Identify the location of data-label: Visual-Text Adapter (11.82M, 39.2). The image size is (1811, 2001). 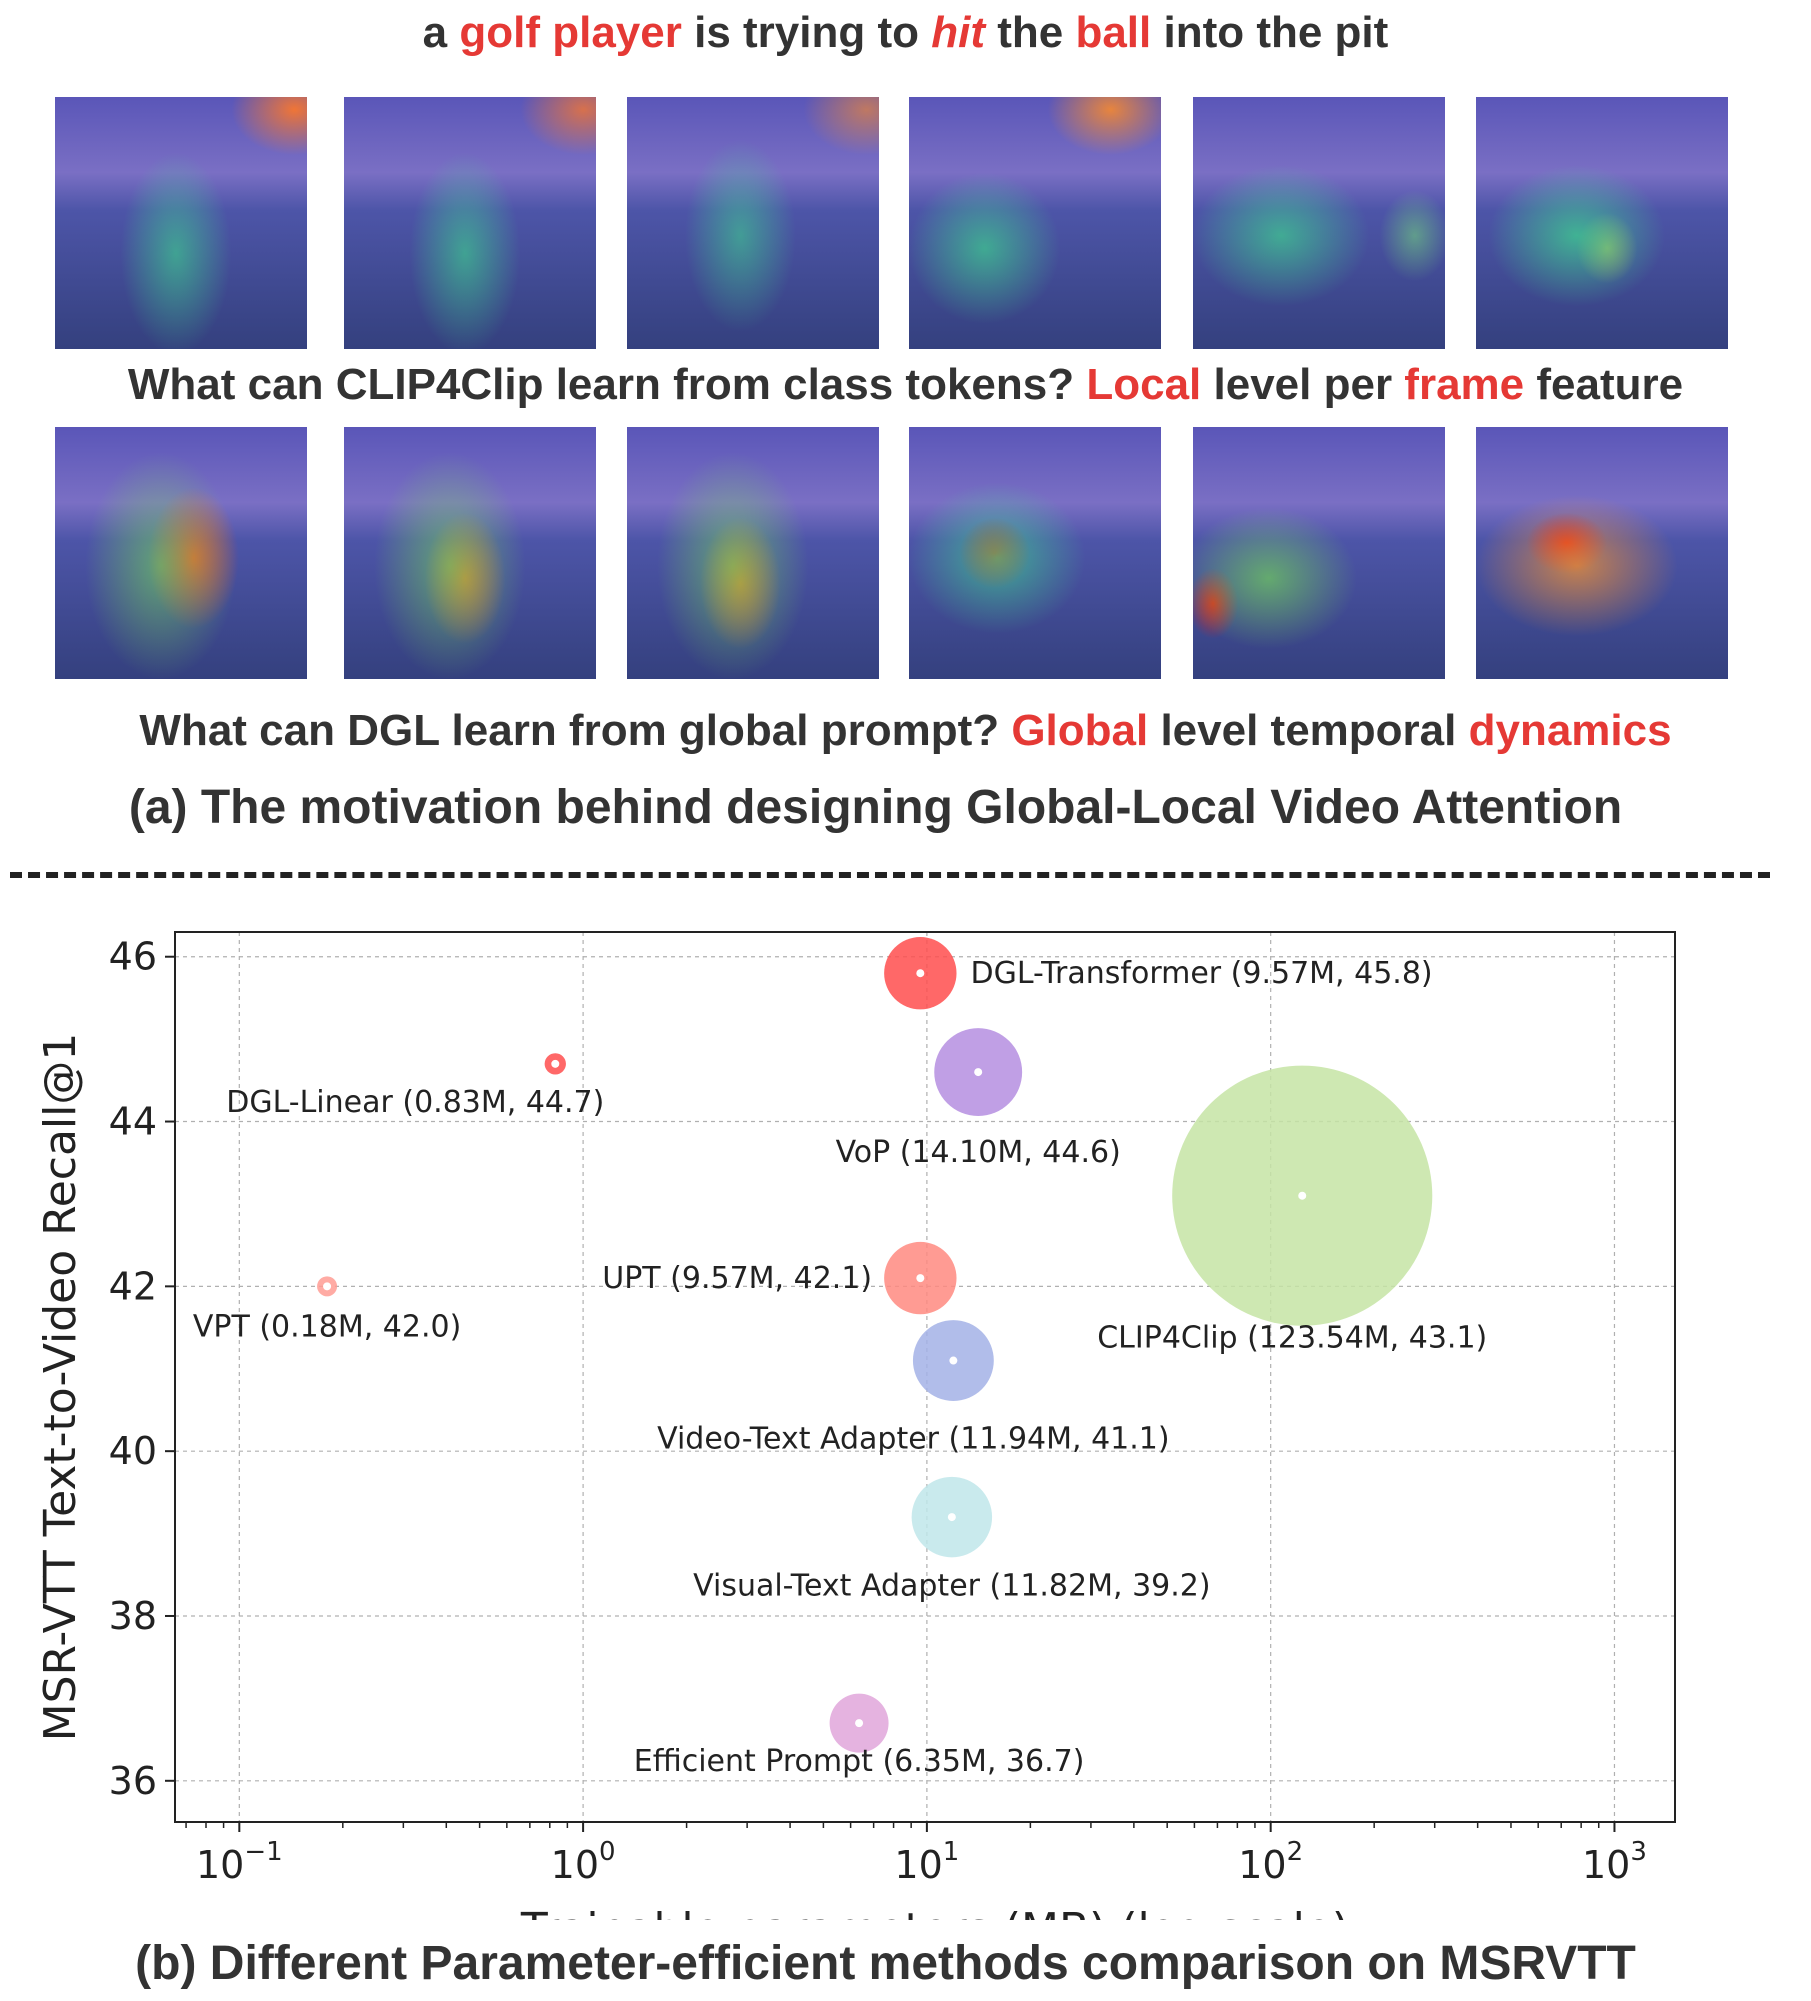
(951, 1585).